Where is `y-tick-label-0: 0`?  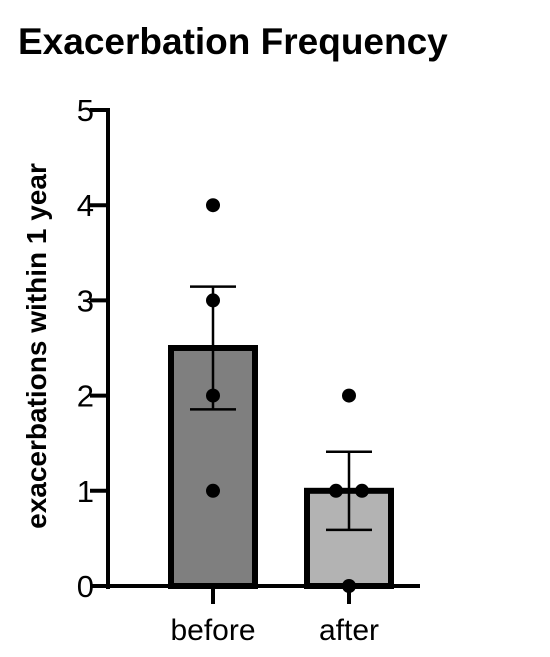
y-tick-label-0: 0 is located at coordinates (85, 586).